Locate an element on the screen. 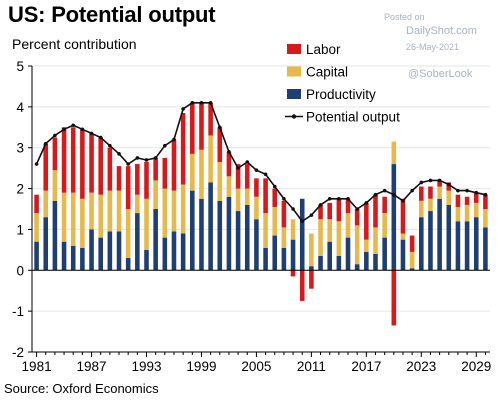  legend-label: Labor is located at coordinates (323, 49).